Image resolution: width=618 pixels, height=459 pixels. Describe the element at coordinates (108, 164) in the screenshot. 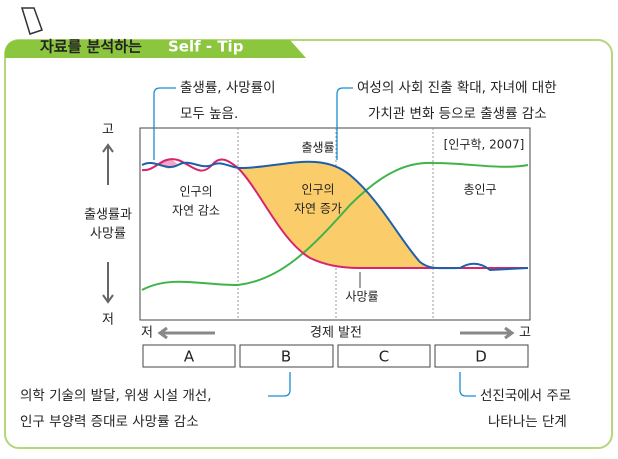

I see `arrow-up` at that location.